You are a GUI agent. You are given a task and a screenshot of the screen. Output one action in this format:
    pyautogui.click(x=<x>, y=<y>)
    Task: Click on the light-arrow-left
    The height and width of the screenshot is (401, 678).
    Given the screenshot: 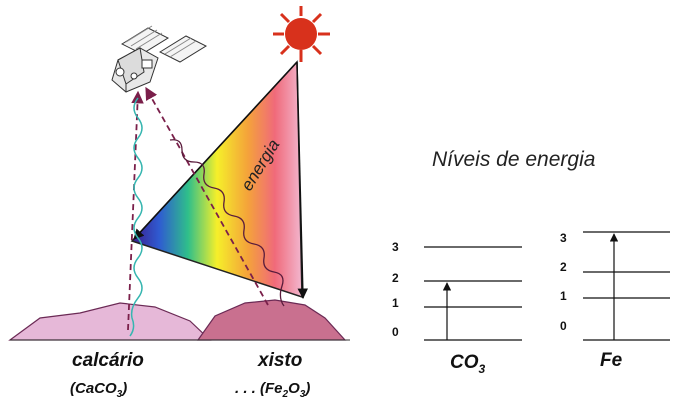 What is the action you would take?
    pyautogui.click(x=215, y=150)
    